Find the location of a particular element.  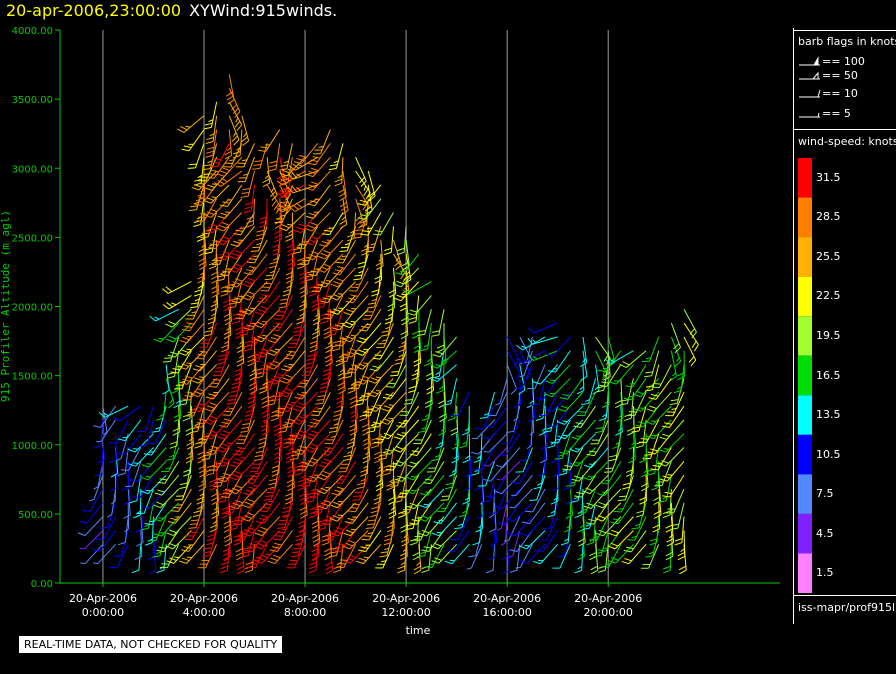

colorbar-label: 19.5 is located at coordinates (828, 335).